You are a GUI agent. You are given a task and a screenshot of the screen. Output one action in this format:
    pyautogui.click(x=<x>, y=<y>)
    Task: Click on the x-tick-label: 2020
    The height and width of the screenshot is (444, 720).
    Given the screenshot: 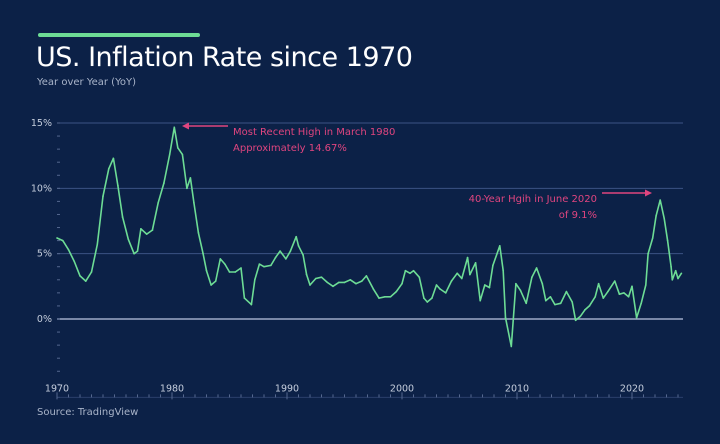 What is the action you would take?
    pyautogui.click(x=632, y=388)
    